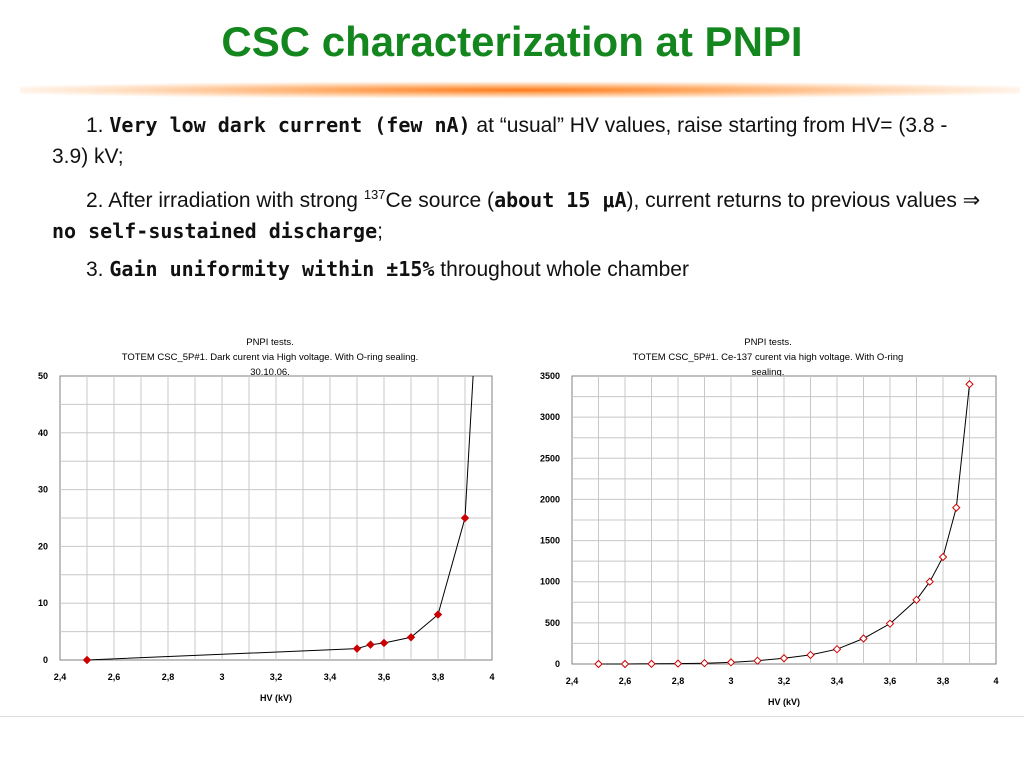  I want to click on y-tick-label: 20, so click(43, 546).